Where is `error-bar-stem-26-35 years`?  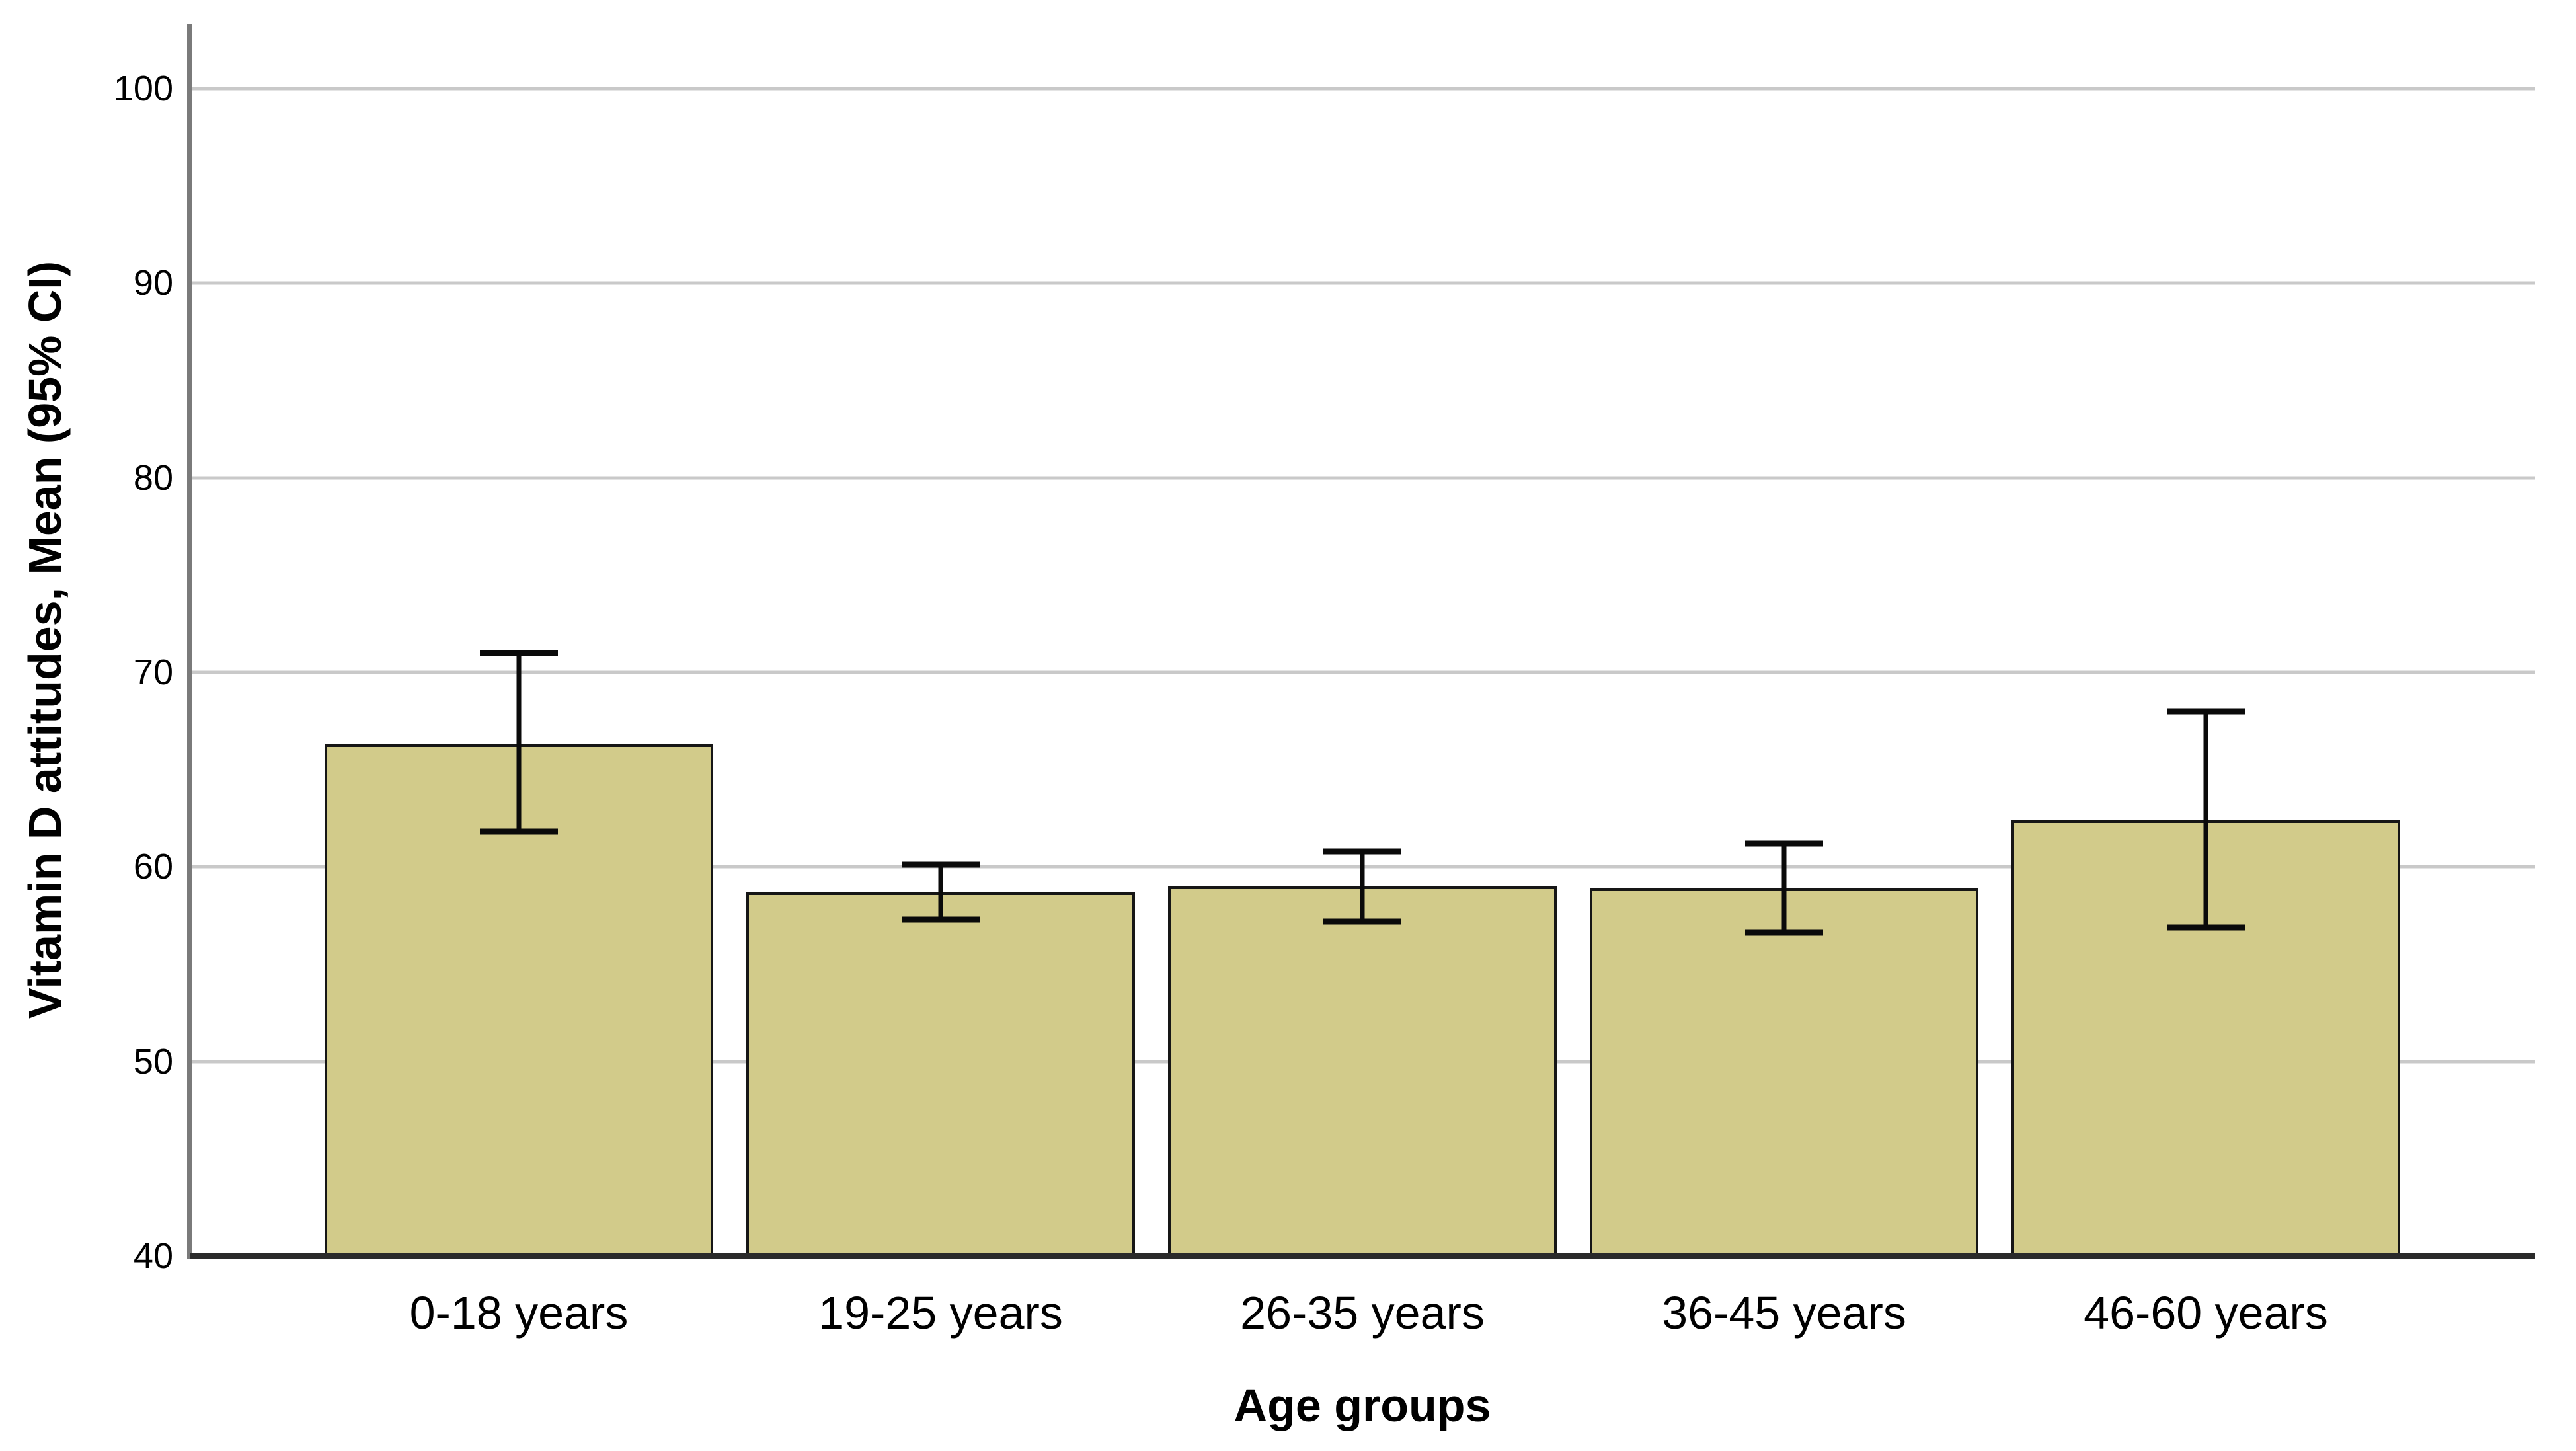
error-bar-stem-26-35 years is located at coordinates (1362, 886).